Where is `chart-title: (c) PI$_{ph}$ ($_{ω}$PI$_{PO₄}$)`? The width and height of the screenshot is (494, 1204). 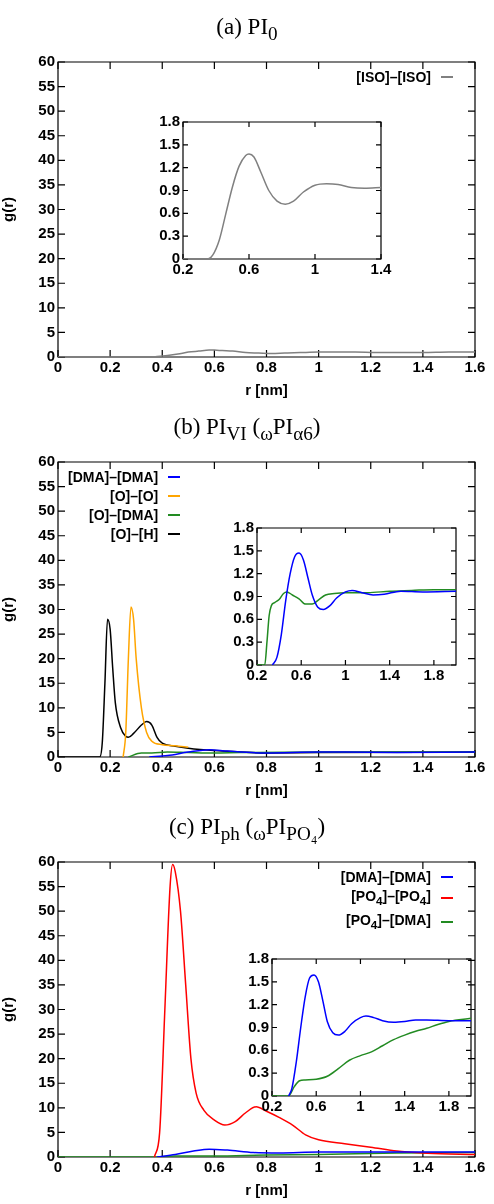 chart-title: (c) PI$_{ph}$ ($_{ω}$PI$_{PO₄}$) is located at coordinates (247, 829).